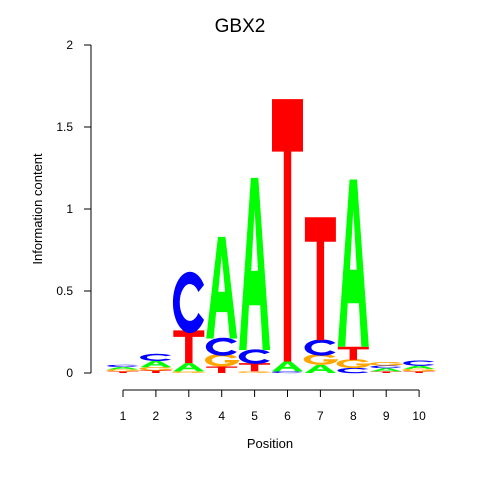 The height and width of the screenshot is (480, 480). Describe the element at coordinates (69, 45) in the screenshot. I see `y-tick-label: 2` at that location.